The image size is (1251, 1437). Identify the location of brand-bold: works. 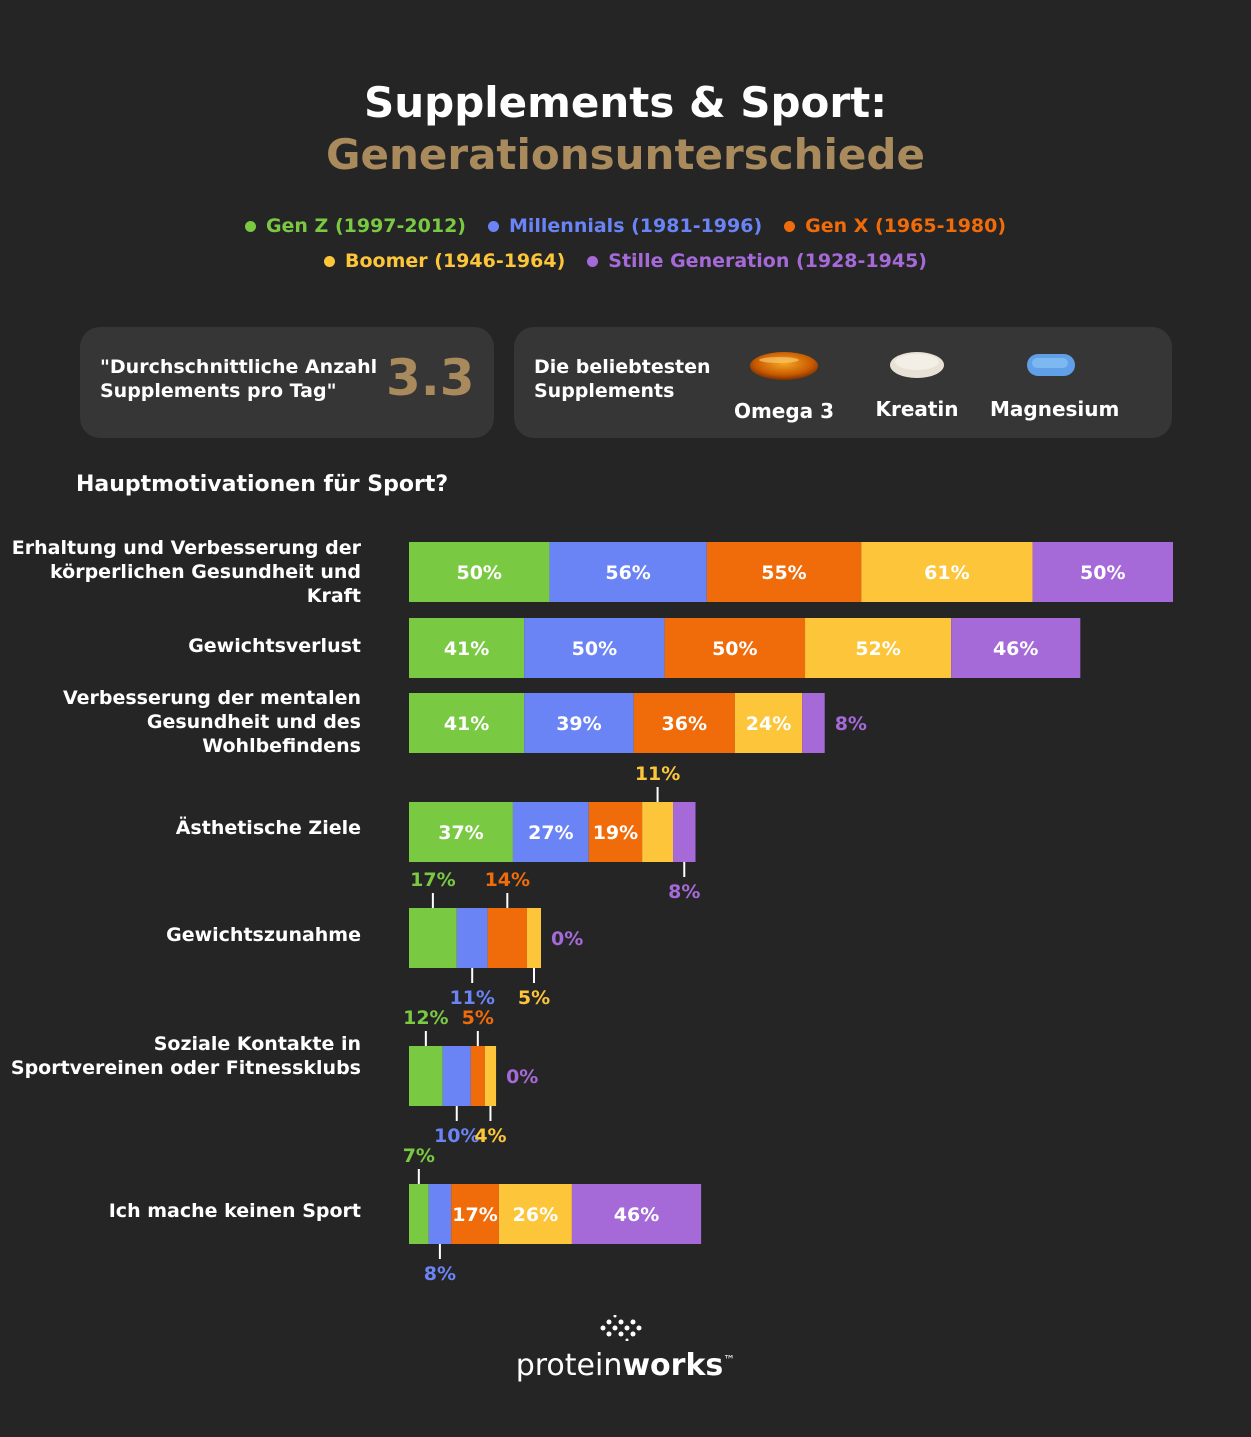
(673, 1365).